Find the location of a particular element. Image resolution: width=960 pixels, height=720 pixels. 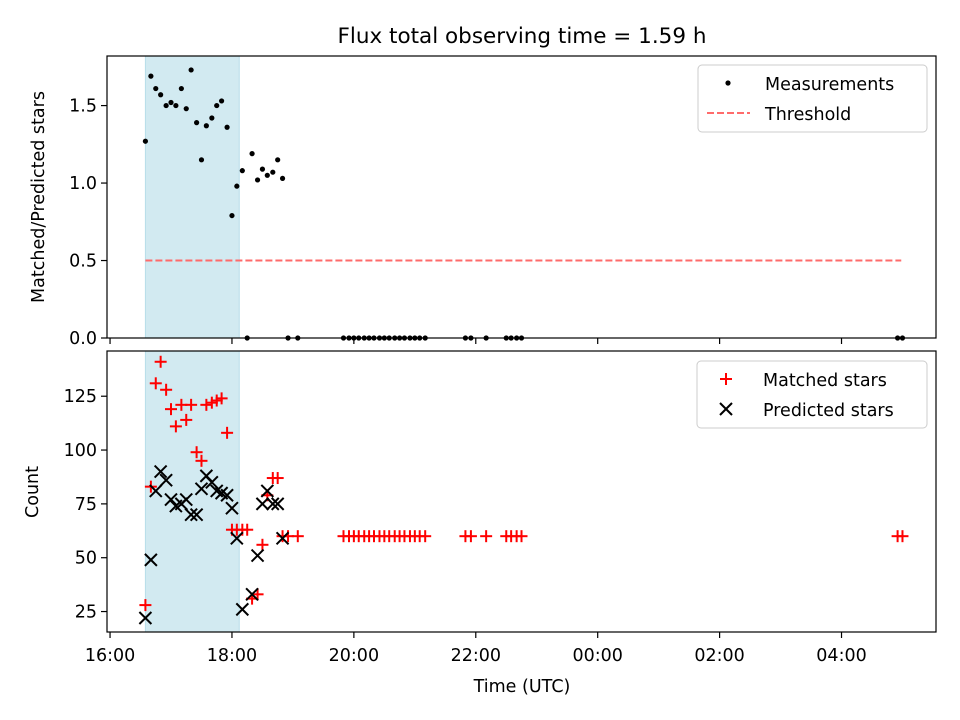

legend-measurements-label: Measurements is located at coordinates (829, 85).